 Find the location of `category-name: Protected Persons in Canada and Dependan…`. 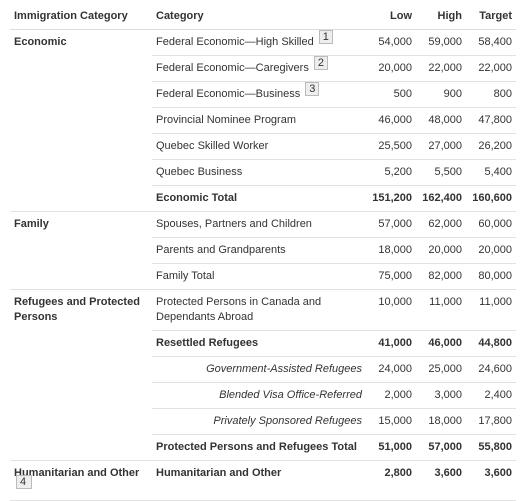

category-name: Protected Persons in Canada and Dependan… is located at coordinates (239, 309).